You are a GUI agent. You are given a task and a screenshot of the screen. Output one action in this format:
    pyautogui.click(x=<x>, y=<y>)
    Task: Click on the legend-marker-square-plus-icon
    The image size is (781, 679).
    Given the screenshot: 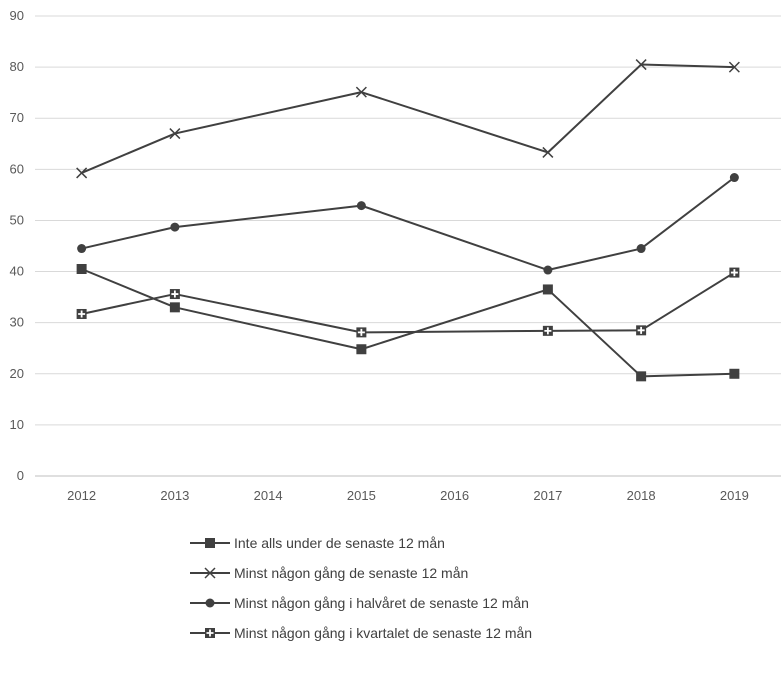 What is the action you would take?
    pyautogui.click(x=210, y=633)
    